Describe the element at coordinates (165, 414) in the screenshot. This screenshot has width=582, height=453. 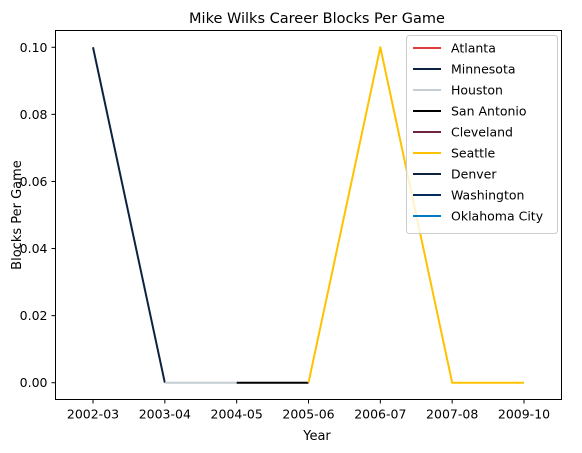
I see `x-tick-label: 2003-04` at that location.